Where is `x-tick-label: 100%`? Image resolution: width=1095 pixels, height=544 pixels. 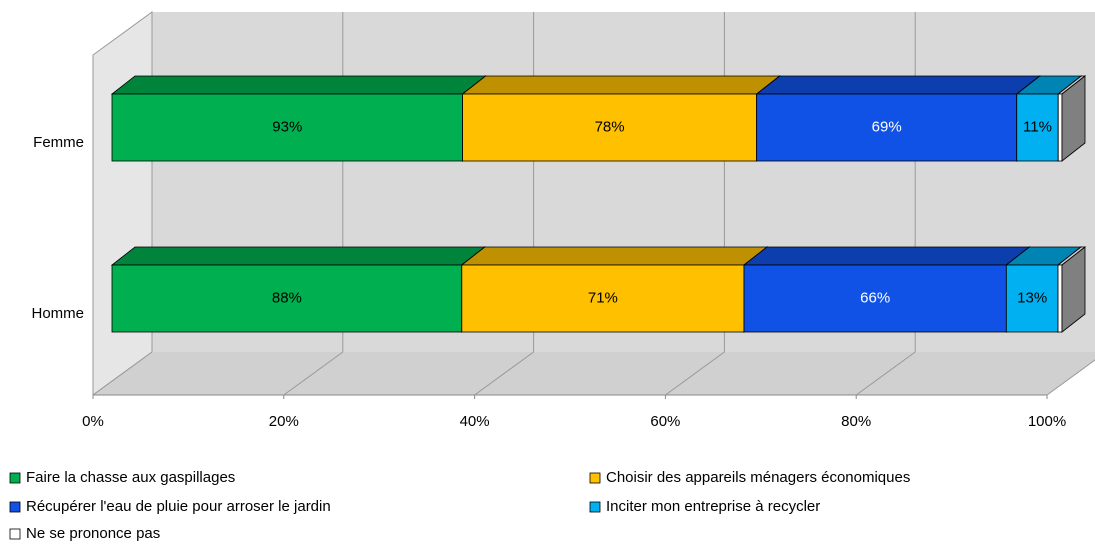
x-tick-label: 100% is located at coordinates (1047, 421).